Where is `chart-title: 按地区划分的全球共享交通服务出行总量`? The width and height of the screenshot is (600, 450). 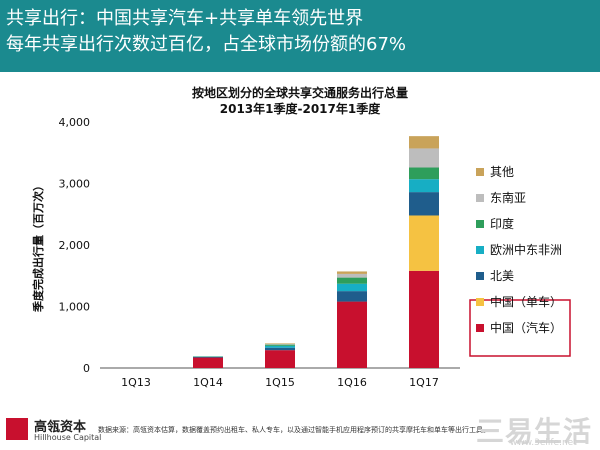
chart-title: 按地区划分的全球共享交通服务出行总量 is located at coordinates (300, 92).